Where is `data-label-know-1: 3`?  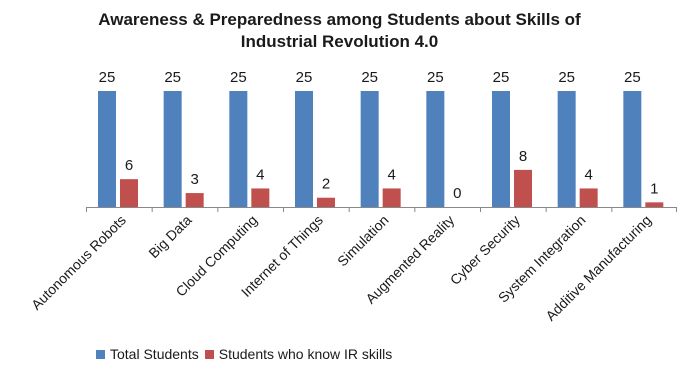
data-label-know-1: 3 is located at coordinates (194, 179).